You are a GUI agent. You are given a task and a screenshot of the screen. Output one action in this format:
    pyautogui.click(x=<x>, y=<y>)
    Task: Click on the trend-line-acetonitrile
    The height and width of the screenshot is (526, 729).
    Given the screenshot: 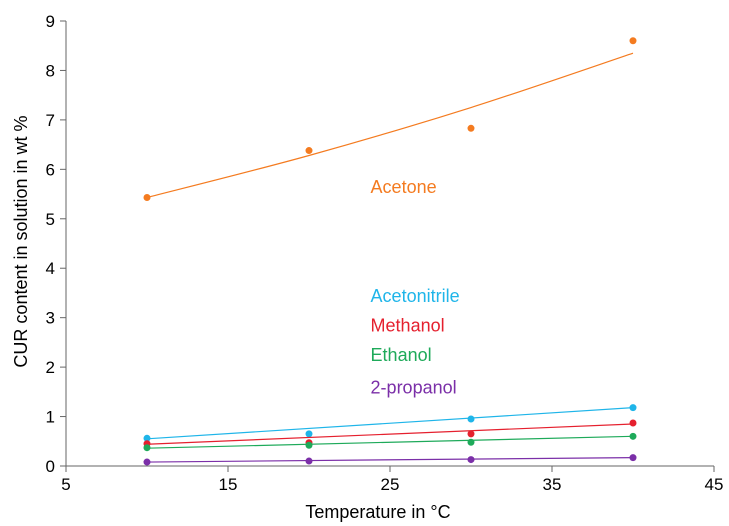 What is the action you would take?
    pyautogui.click(x=390, y=423)
    